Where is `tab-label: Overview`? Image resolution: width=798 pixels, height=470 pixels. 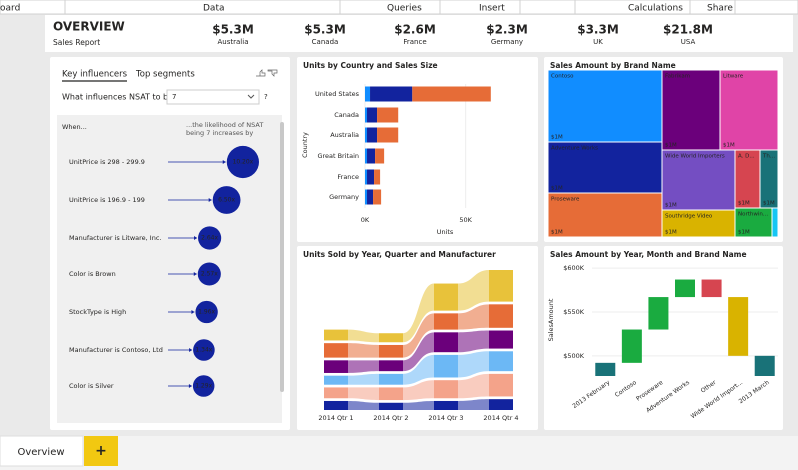
tab-label: Overview is located at coordinates (40, 452).